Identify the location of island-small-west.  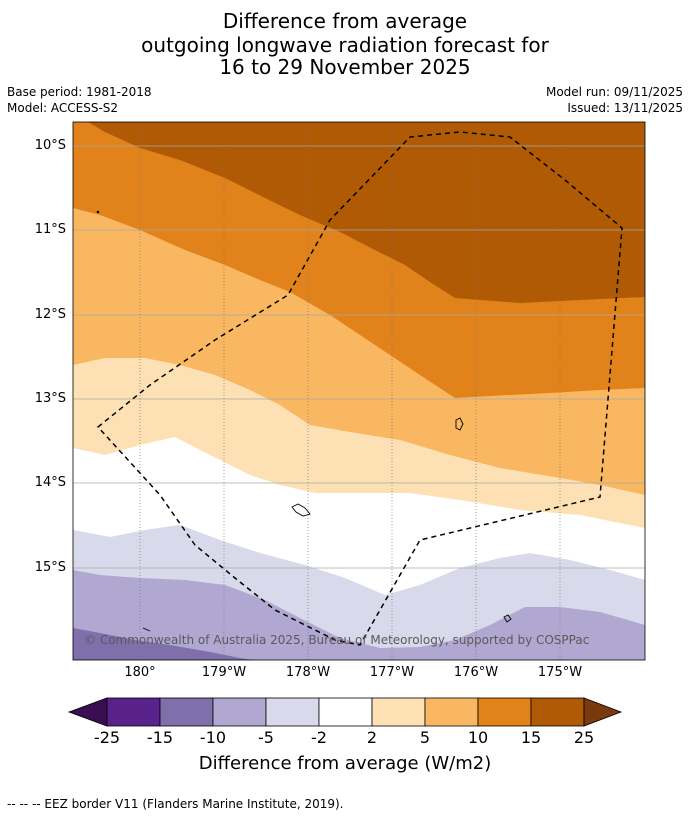
(146, 629).